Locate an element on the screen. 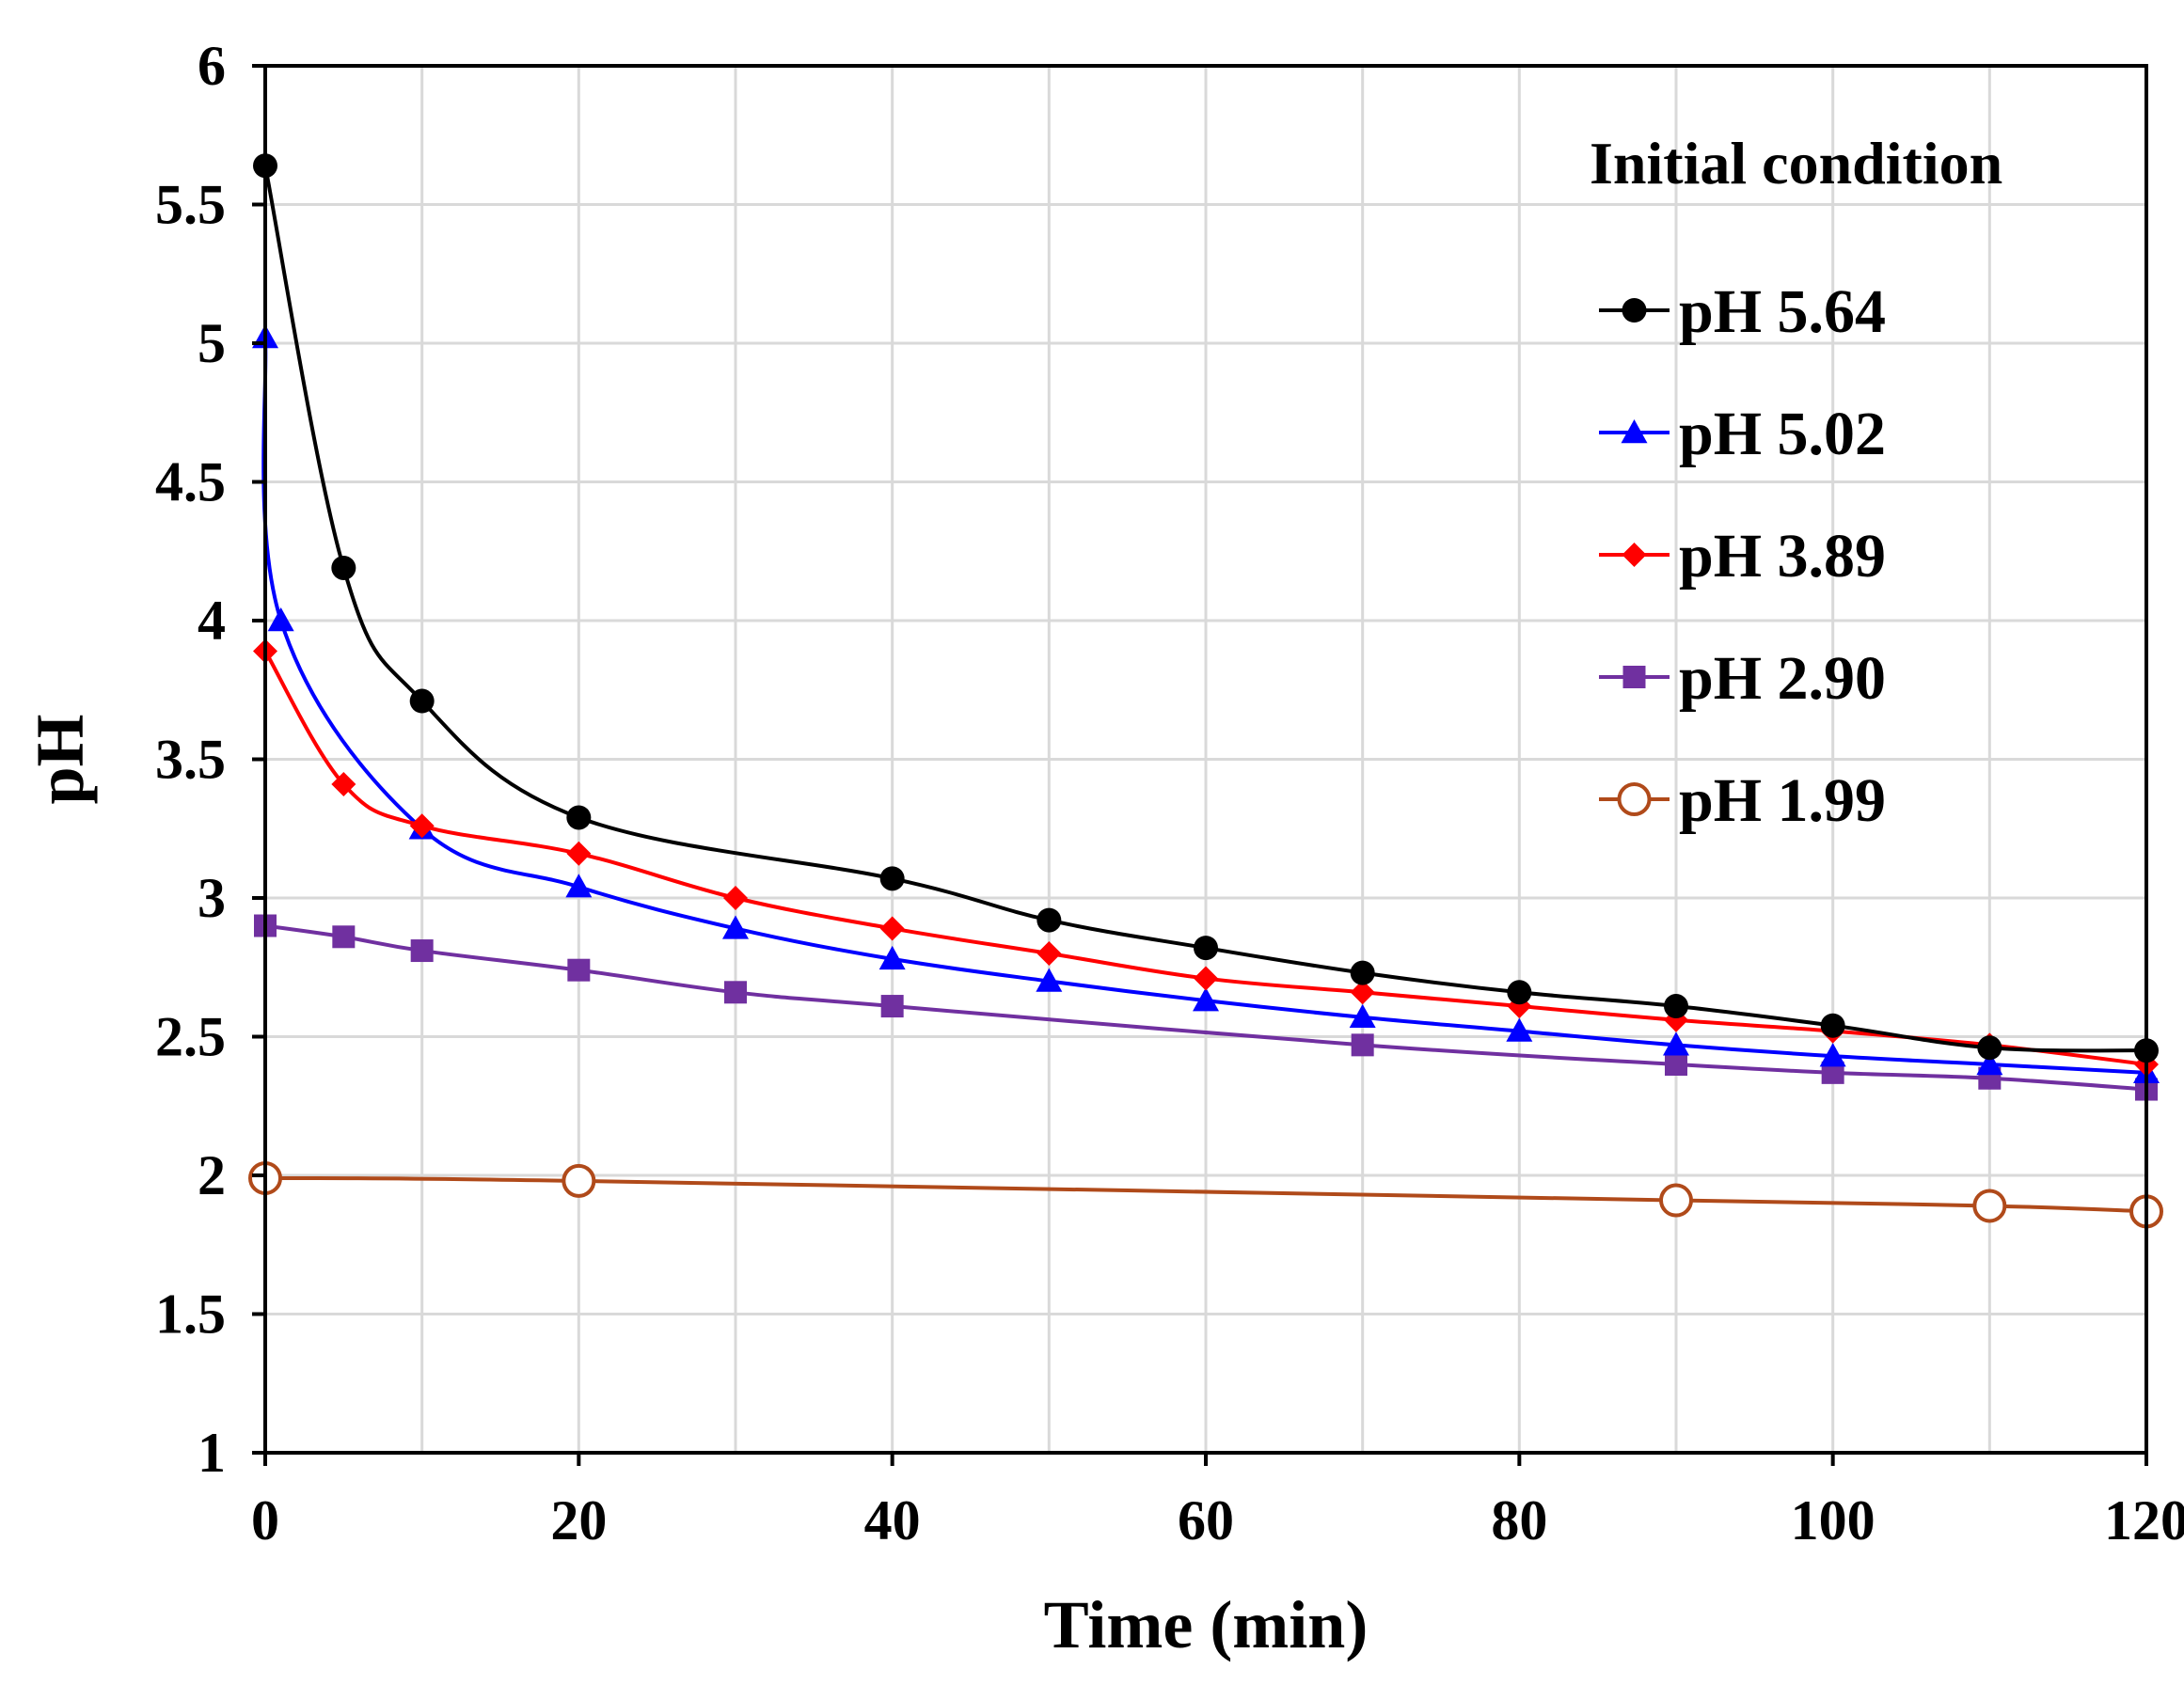  x-tick-label: 100 is located at coordinates (1833, 1520).